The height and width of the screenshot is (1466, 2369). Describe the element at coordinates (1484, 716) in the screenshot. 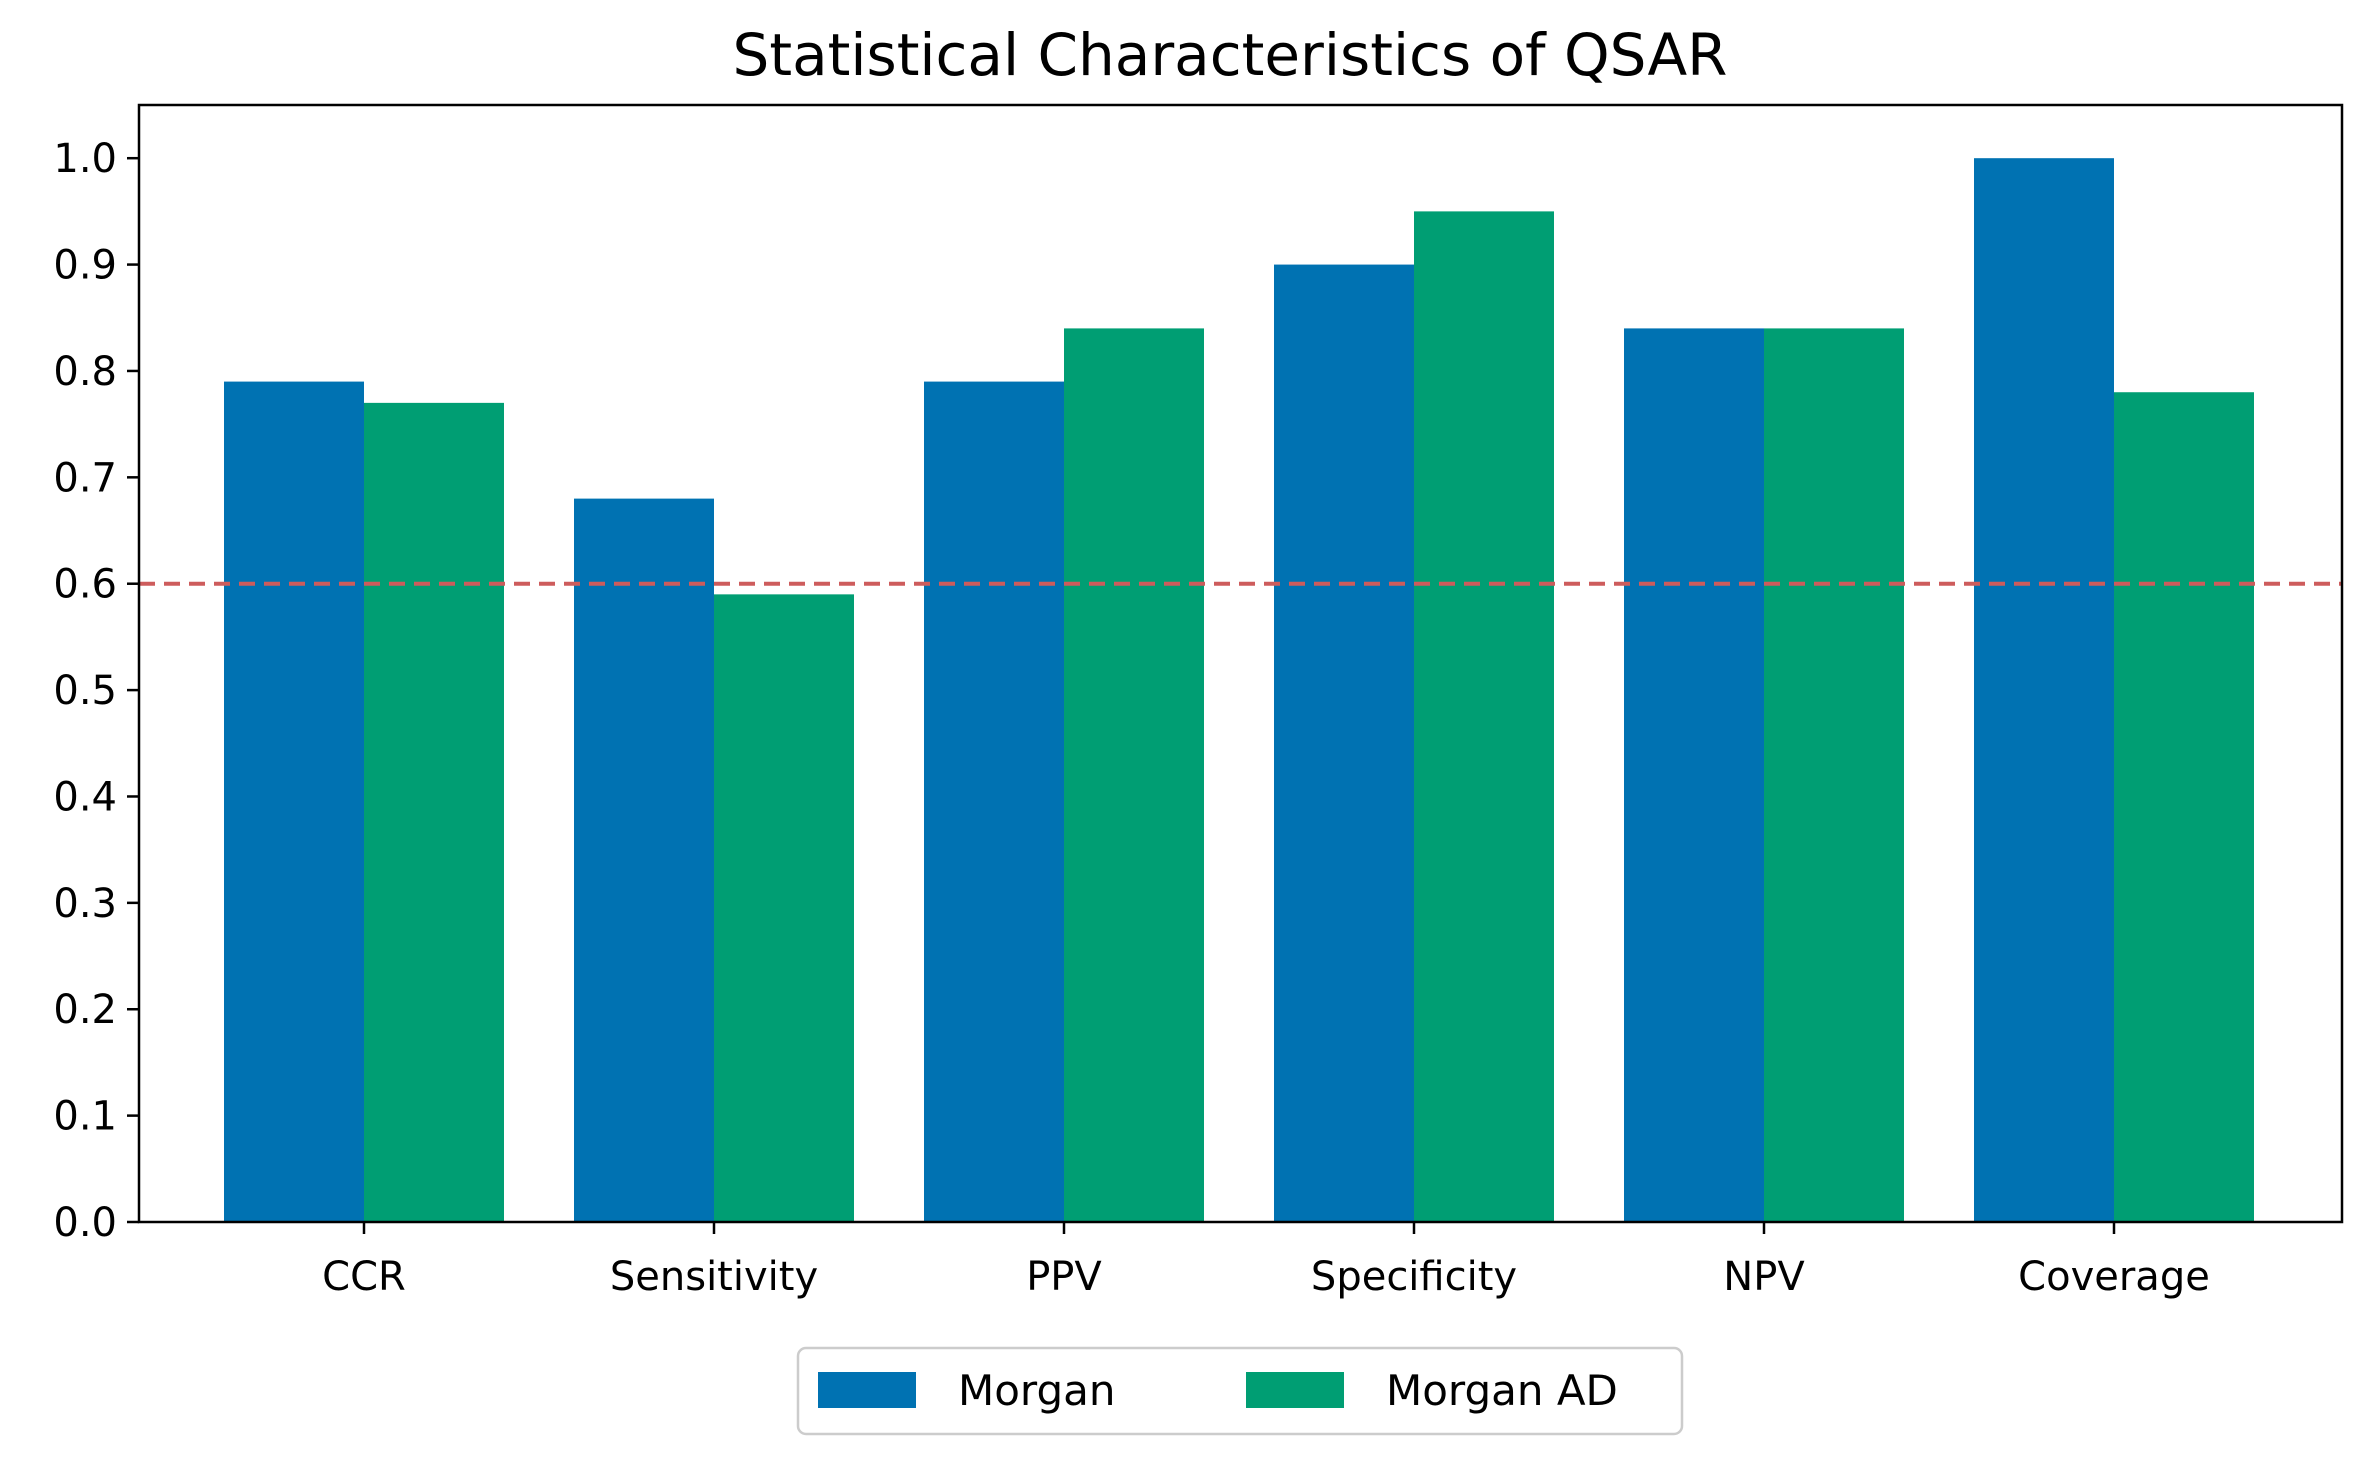

I see `bar-morgan-ad-specificity` at that location.